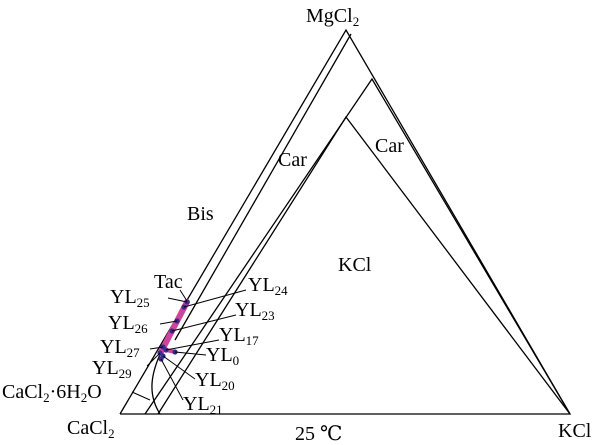 Image resolution: width=600 pixels, height=445 pixels. I want to click on region-label-bis: Bis, so click(200, 214).